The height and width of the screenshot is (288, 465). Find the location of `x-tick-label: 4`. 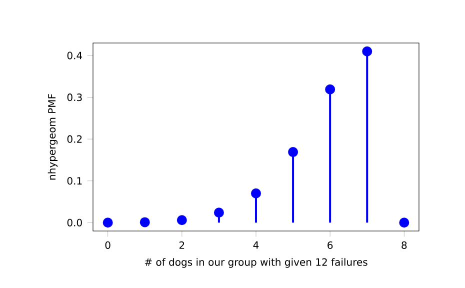

x-tick-label: 4 is located at coordinates (256, 245).